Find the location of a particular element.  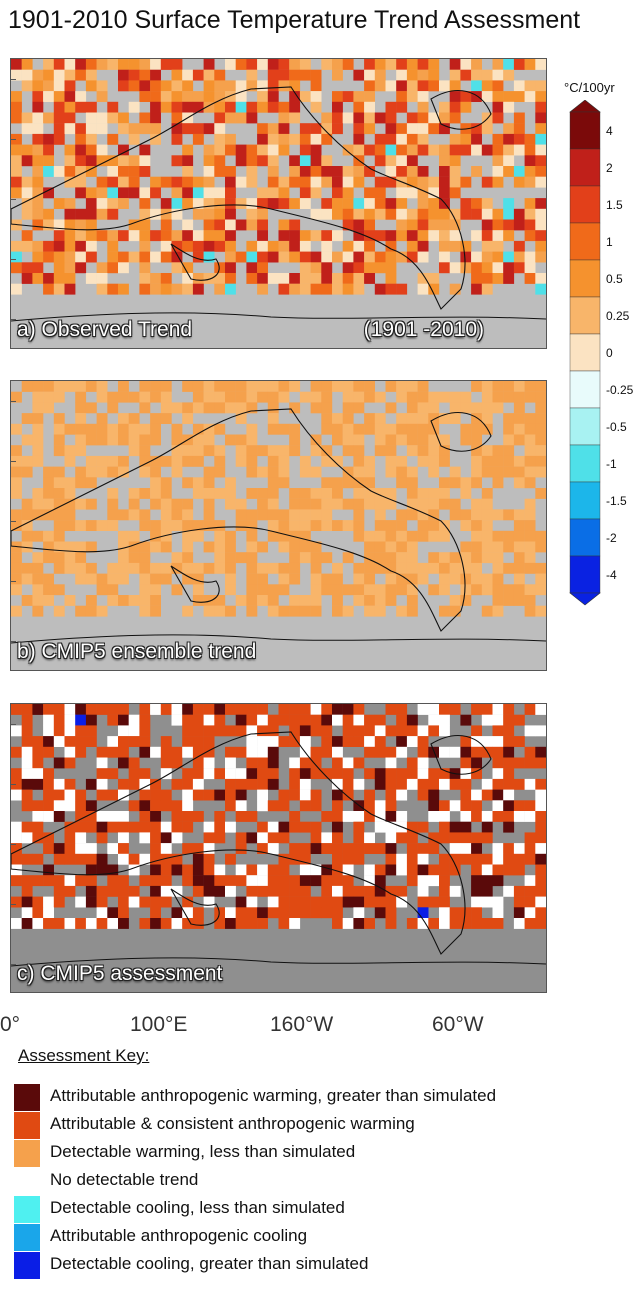

key-label: Detectable cooling, less than simulated is located at coordinates (197, 1207).